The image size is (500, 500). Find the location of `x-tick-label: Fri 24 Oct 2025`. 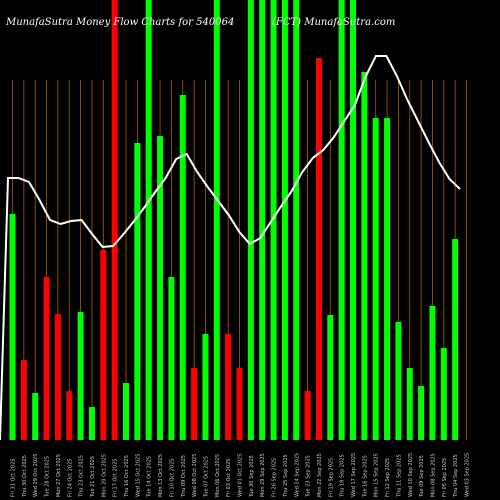

x-tick-label: Fri 24 Oct 2025 is located at coordinates (70, 478).